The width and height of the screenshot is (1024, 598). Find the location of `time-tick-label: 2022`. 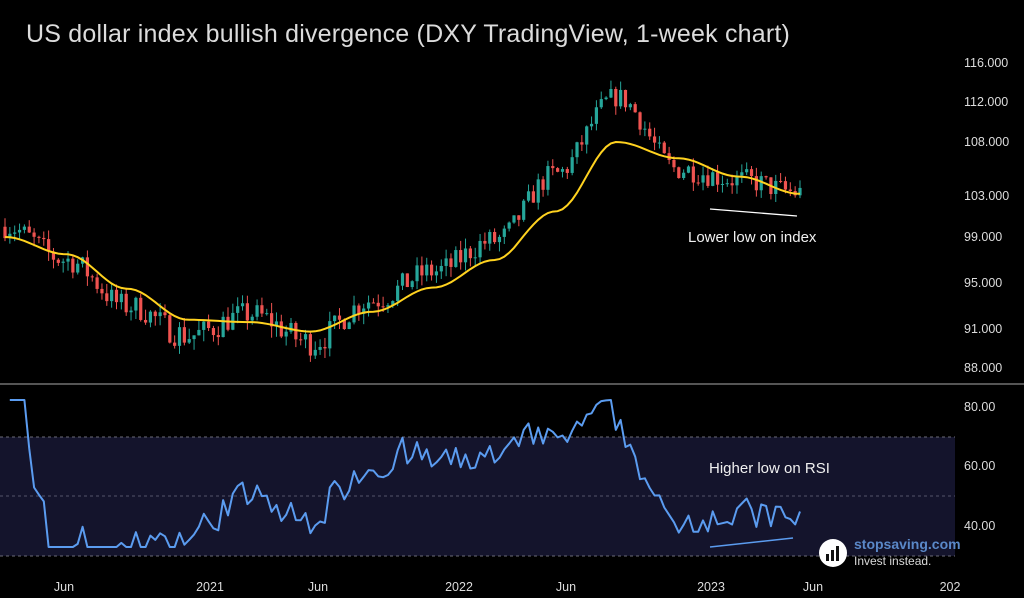

time-tick-label: 2022 is located at coordinates (459, 587).